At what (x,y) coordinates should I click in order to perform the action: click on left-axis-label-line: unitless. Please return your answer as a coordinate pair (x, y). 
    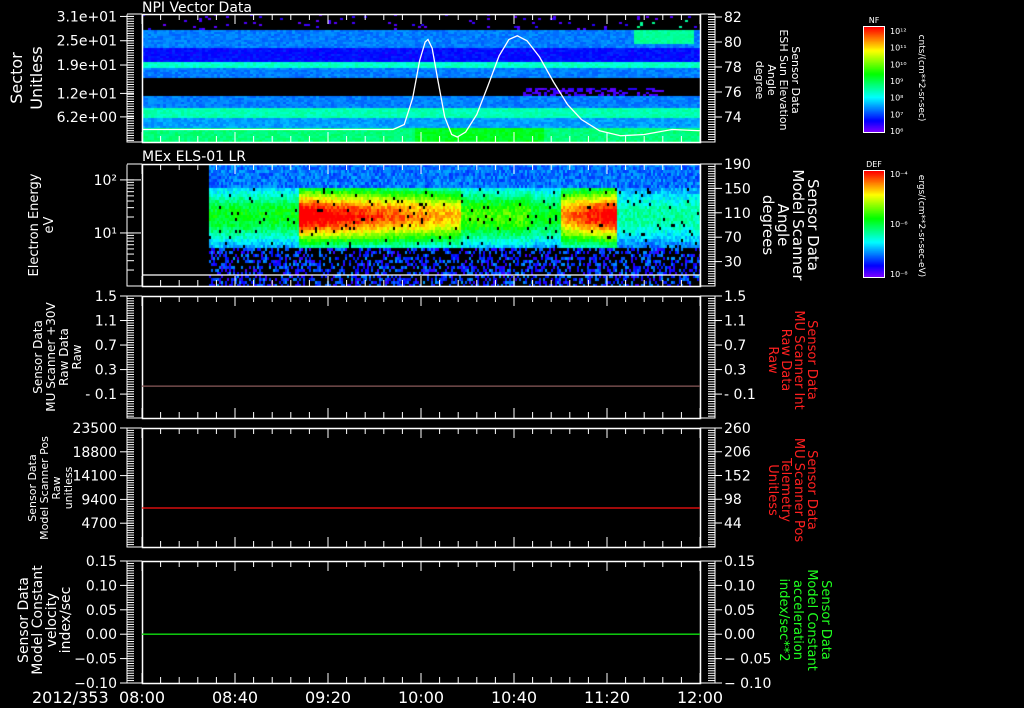
    Looking at the image, I should click on (68, 487).